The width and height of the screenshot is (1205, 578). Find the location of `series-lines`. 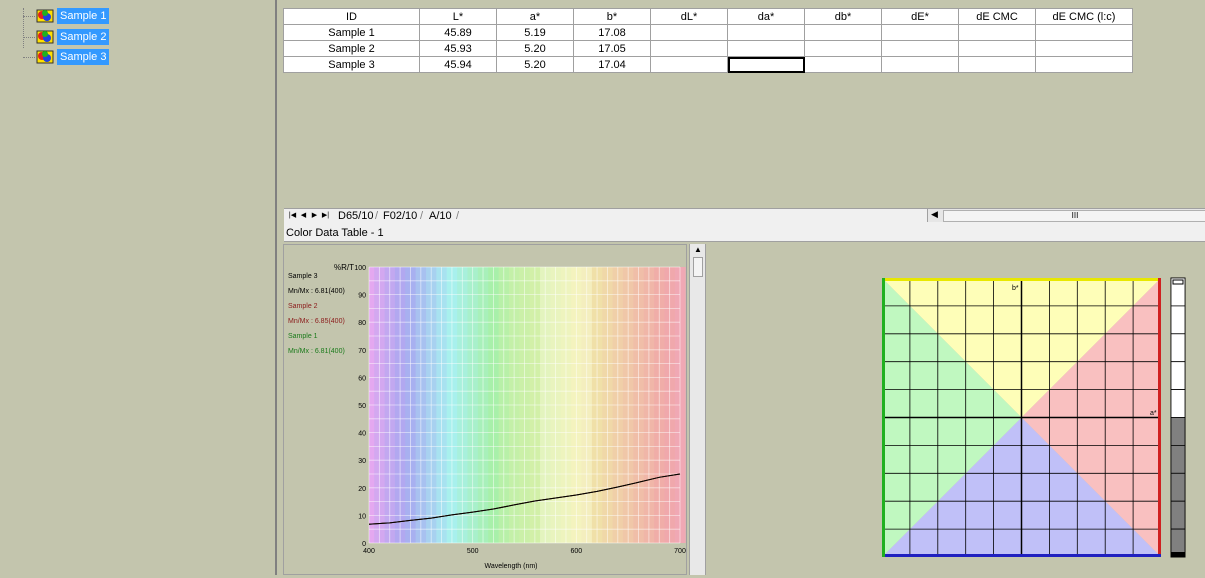

series-lines is located at coordinates (524, 499).